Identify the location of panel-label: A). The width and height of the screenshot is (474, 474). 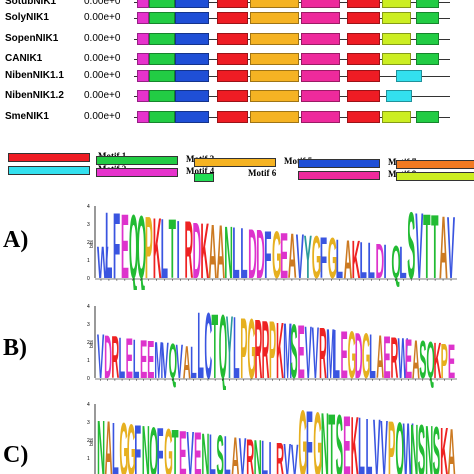
(16, 240).